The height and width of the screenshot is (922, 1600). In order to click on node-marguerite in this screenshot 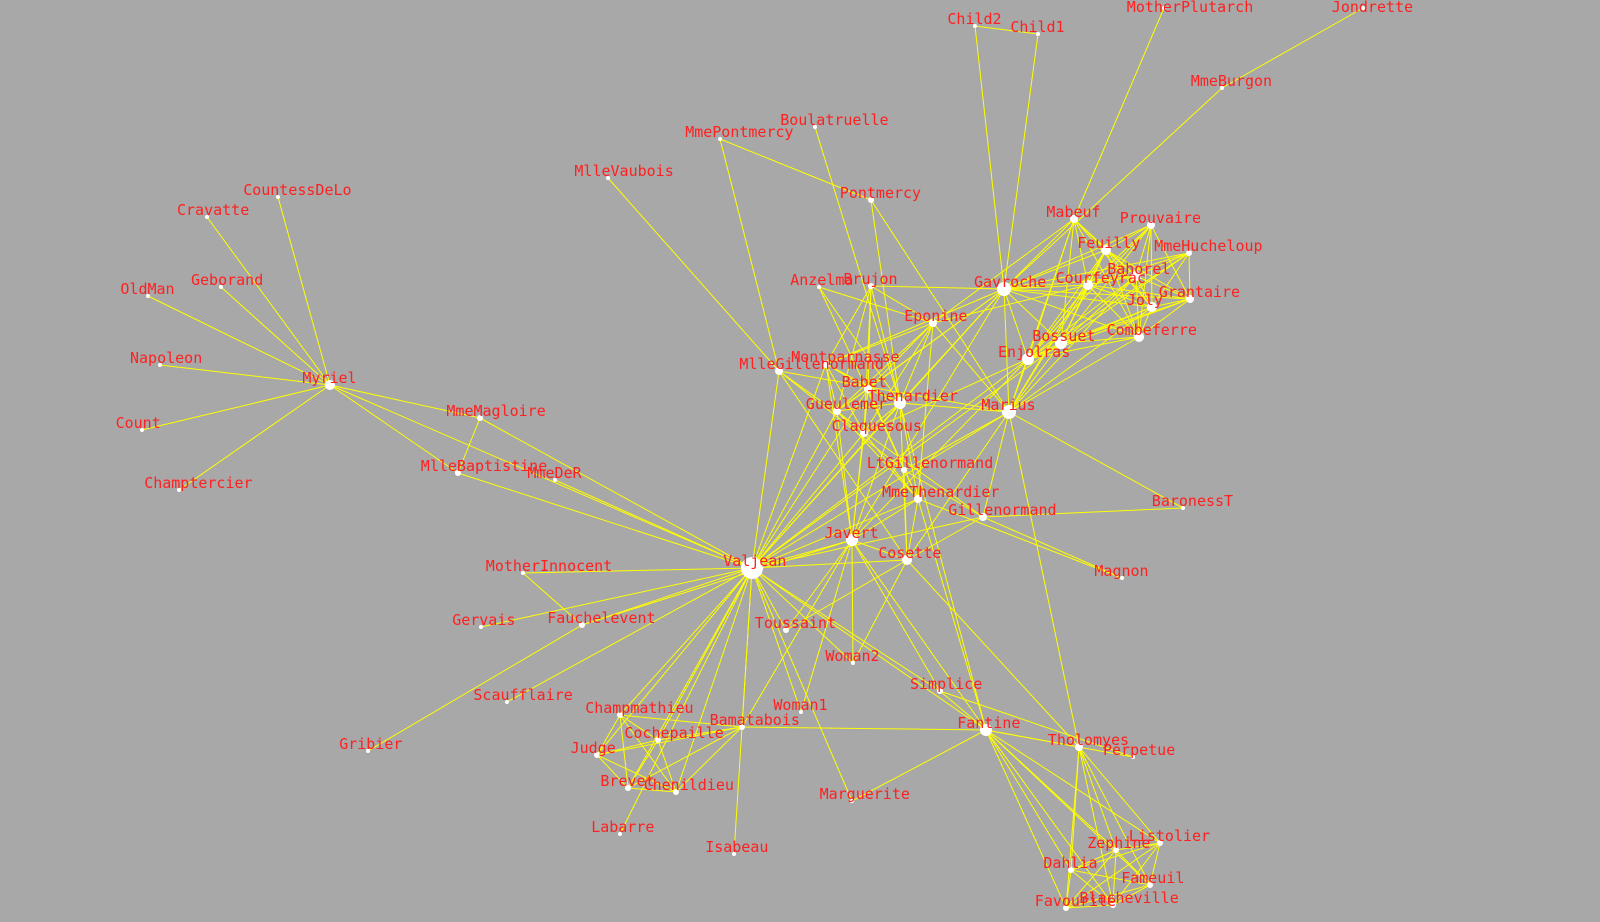, I will do `click(852, 801)`.